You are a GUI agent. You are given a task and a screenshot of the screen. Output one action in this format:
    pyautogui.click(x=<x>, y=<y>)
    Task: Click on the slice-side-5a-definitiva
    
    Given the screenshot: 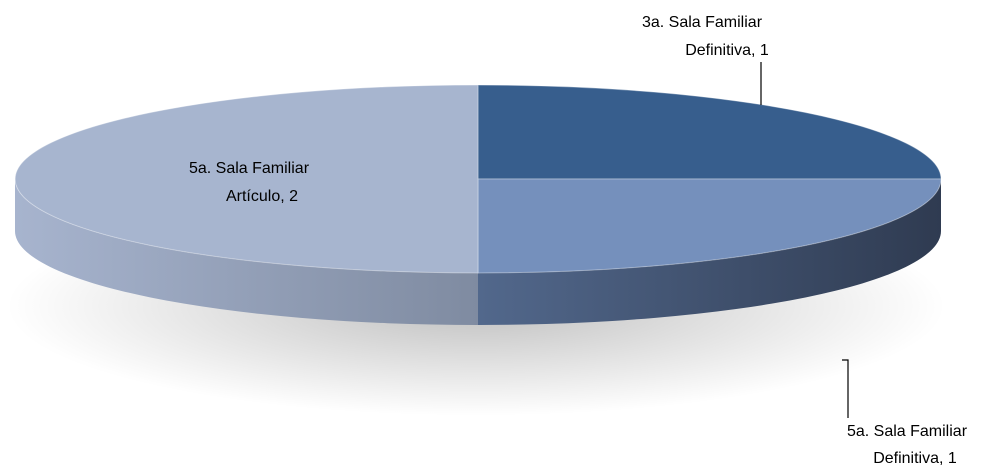 What is the action you would take?
    pyautogui.click(x=709, y=252)
    